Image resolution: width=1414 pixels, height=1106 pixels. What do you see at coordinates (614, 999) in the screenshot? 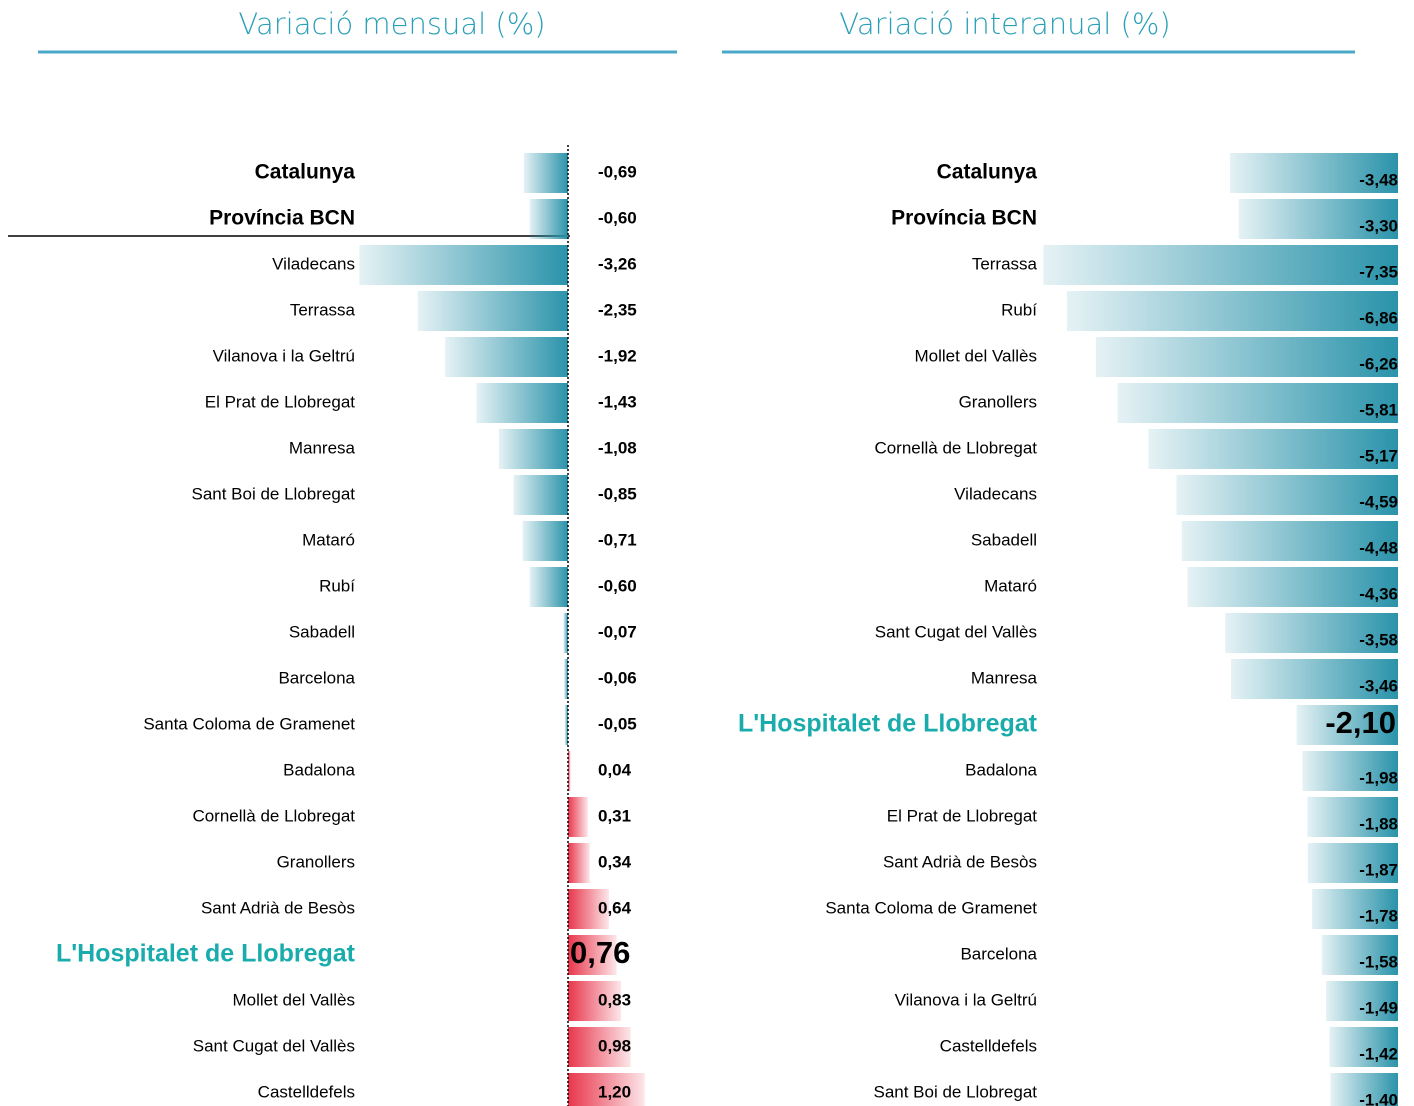
I see `value-label: 0,83` at bounding box center [614, 999].